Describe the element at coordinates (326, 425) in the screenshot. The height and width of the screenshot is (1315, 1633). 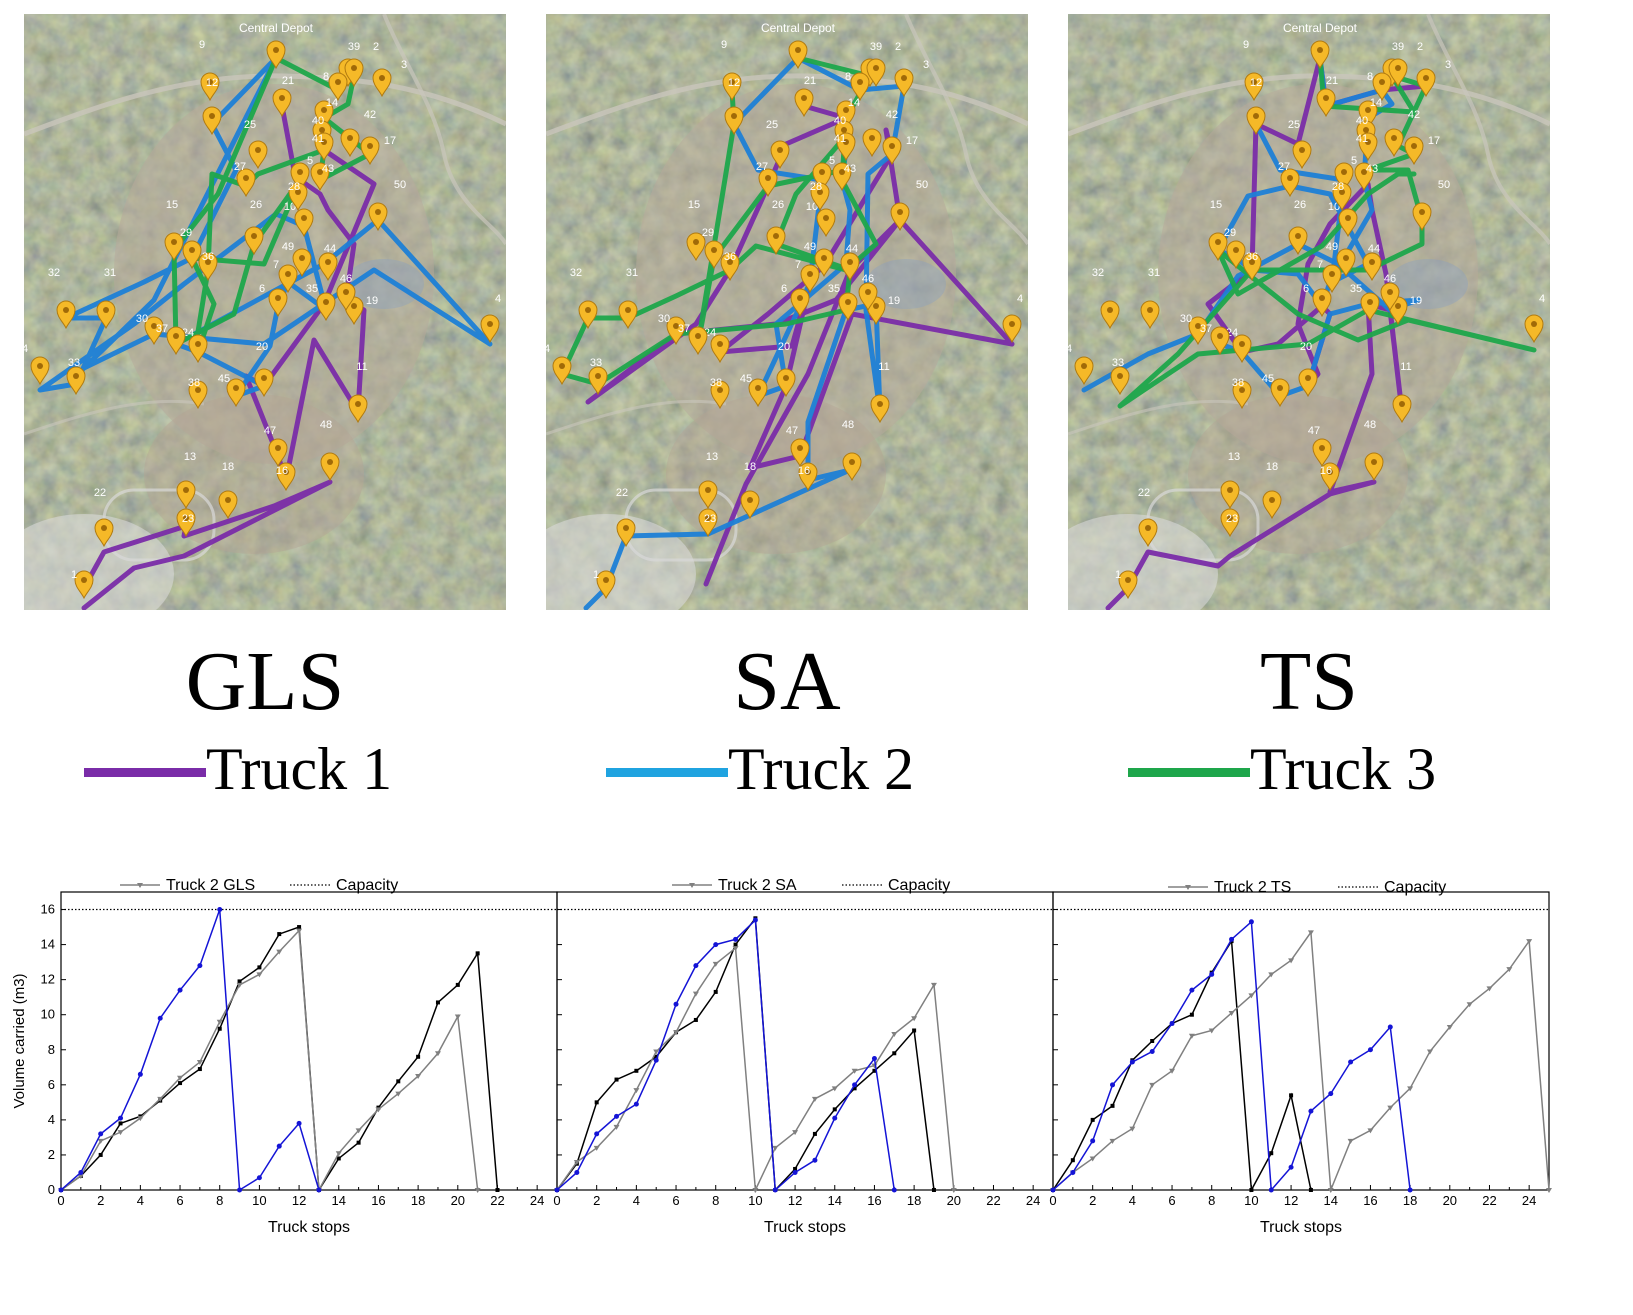
I see `marker-label: 48` at that location.